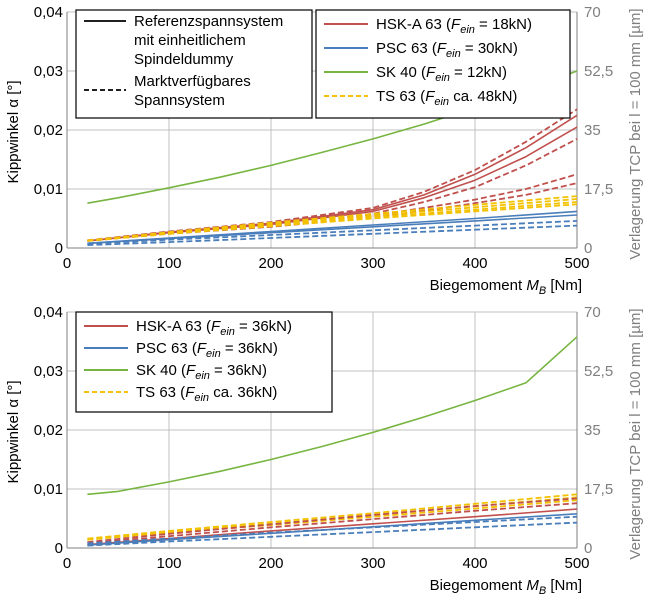 The image size is (648, 600). I want to click on legend-label-text: = 30kN), so click(489, 48).